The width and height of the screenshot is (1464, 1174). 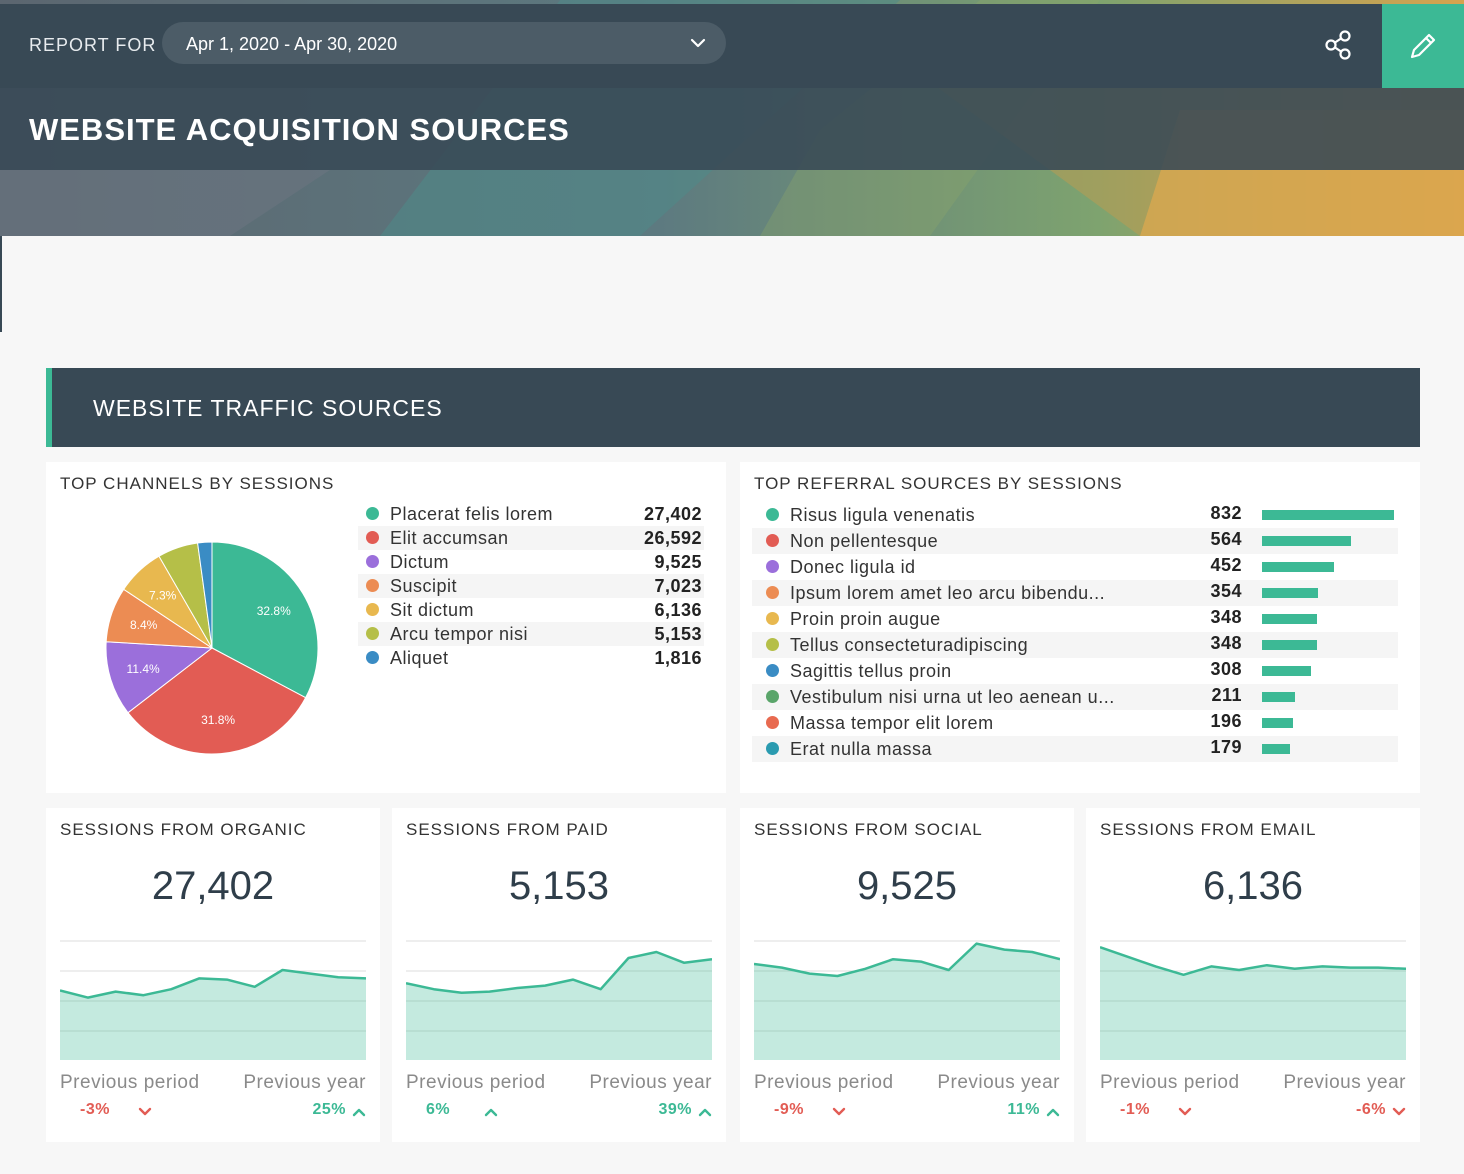 What do you see at coordinates (444, 43) in the screenshot?
I see `date-range-dropdown: Apr 1, 2020 - Apr 30, 2020` at bounding box center [444, 43].